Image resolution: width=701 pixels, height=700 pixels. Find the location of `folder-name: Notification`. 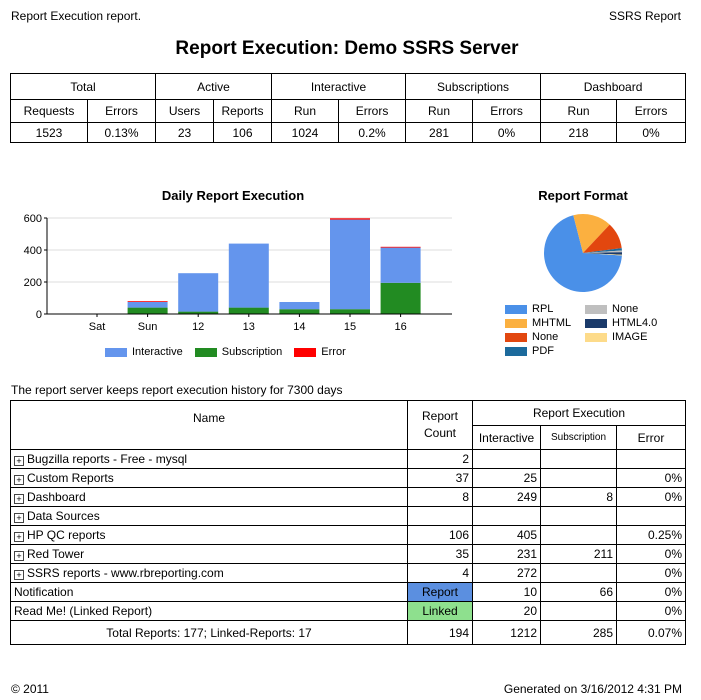

folder-name: Notification is located at coordinates (44, 592).